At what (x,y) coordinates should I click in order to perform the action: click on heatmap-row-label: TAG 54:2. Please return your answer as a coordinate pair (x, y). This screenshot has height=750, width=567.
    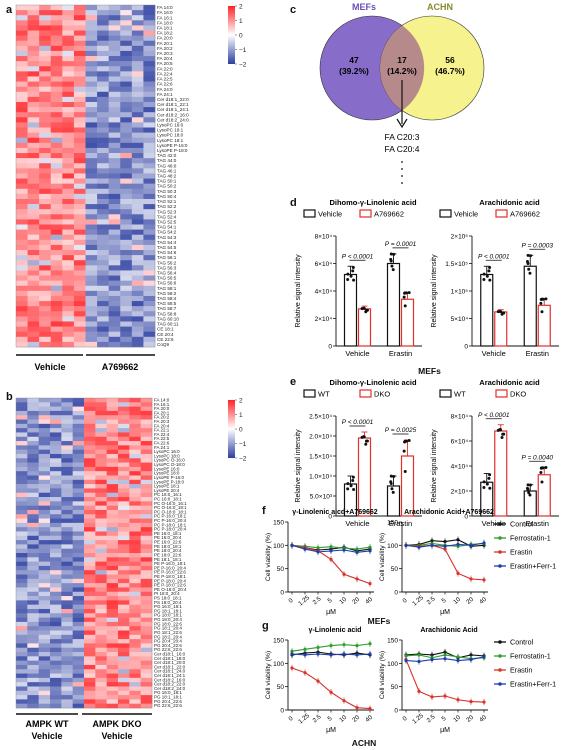
    Looking at the image, I should click on (167, 232).